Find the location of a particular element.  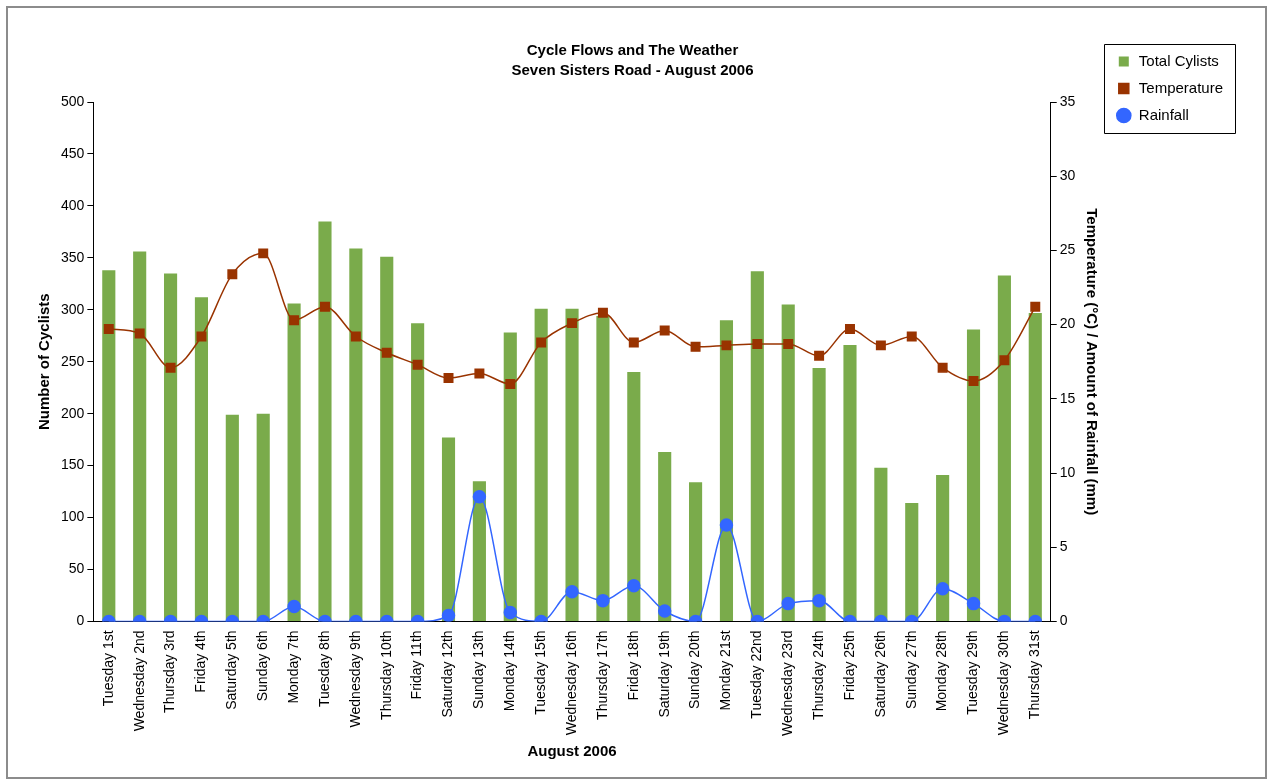

x-tick-label: Friday 25th is located at coordinates (848, 665).